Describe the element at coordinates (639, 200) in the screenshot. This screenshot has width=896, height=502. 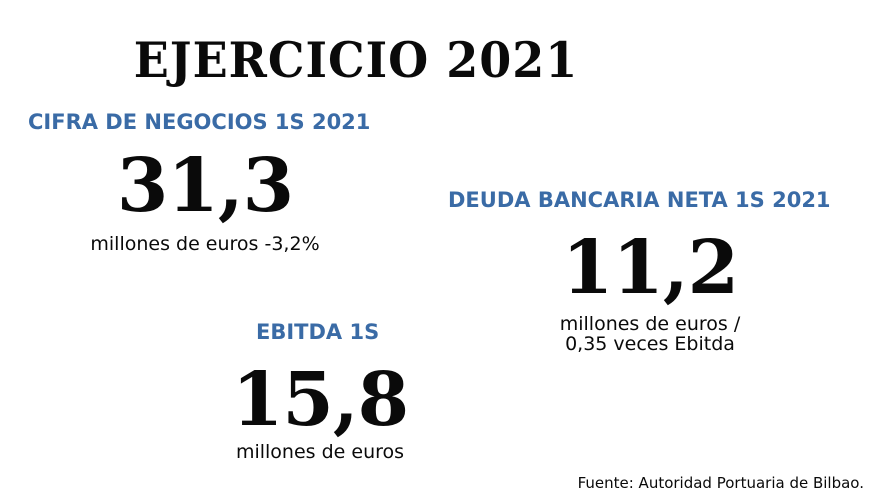
I see `deuda-bancaria-label: DEUDA BANCARIA NETA 1S 2021` at that location.